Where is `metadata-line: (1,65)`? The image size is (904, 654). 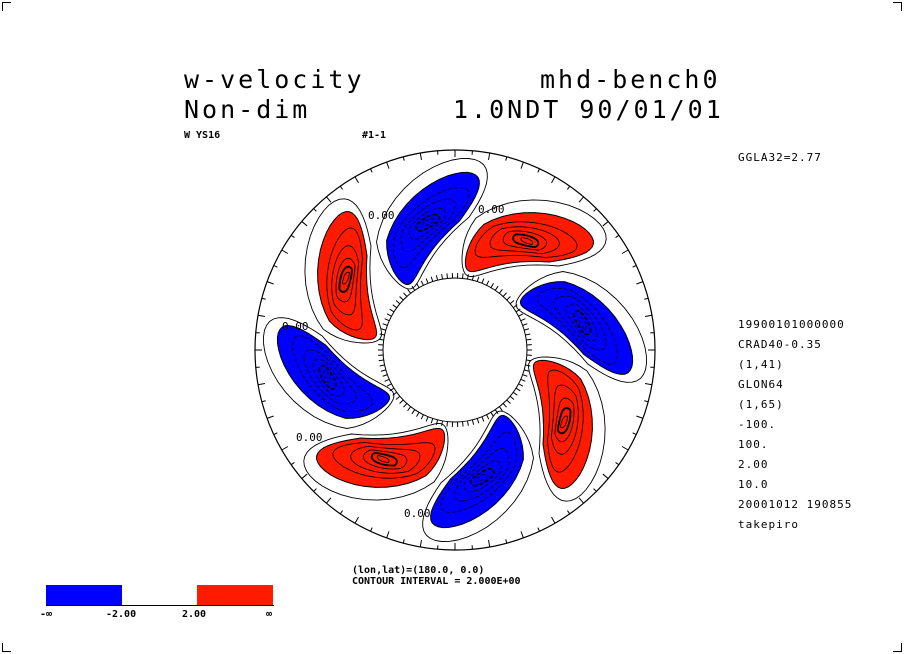
metadata-line: (1,65) is located at coordinates (761, 404).